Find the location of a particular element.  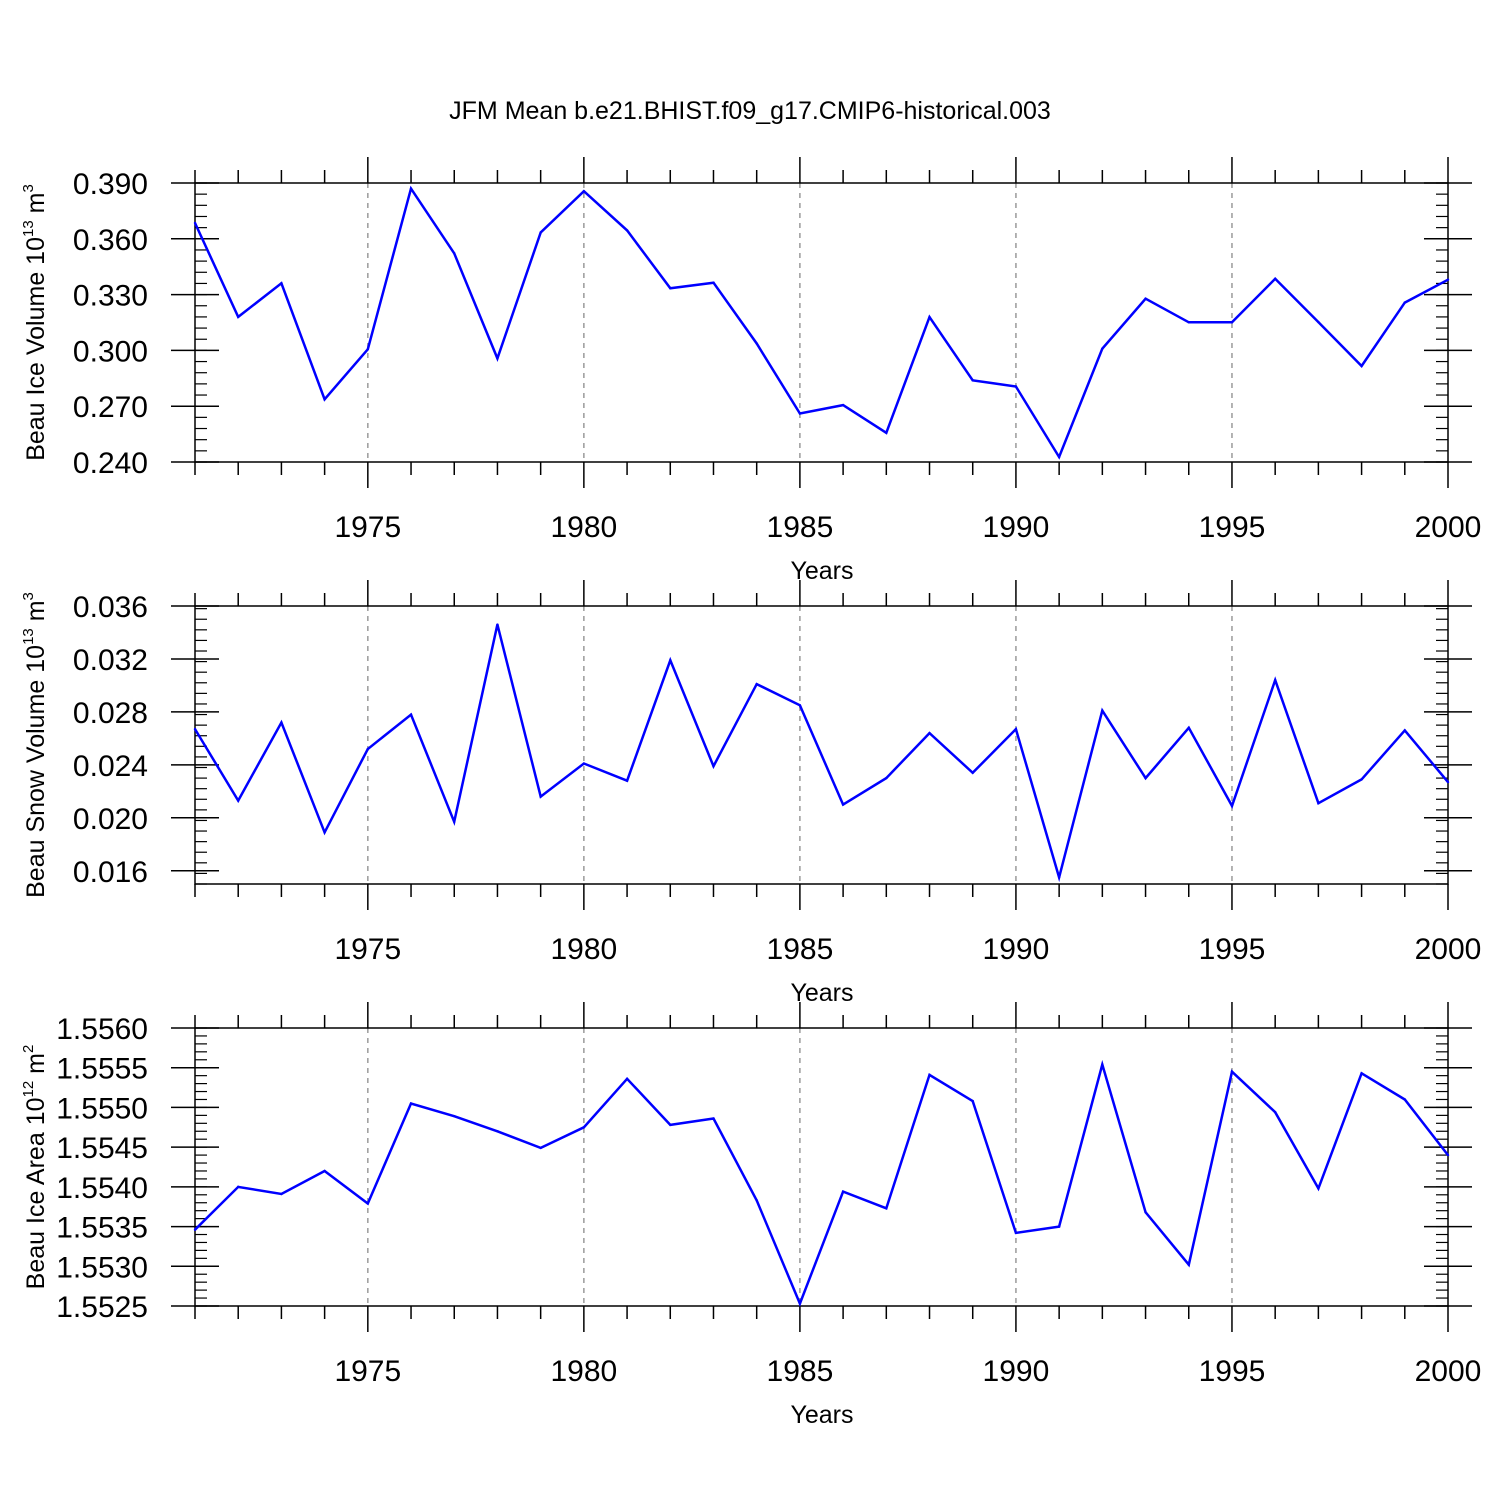

x-tick-label: 1980 is located at coordinates (583, 1371).